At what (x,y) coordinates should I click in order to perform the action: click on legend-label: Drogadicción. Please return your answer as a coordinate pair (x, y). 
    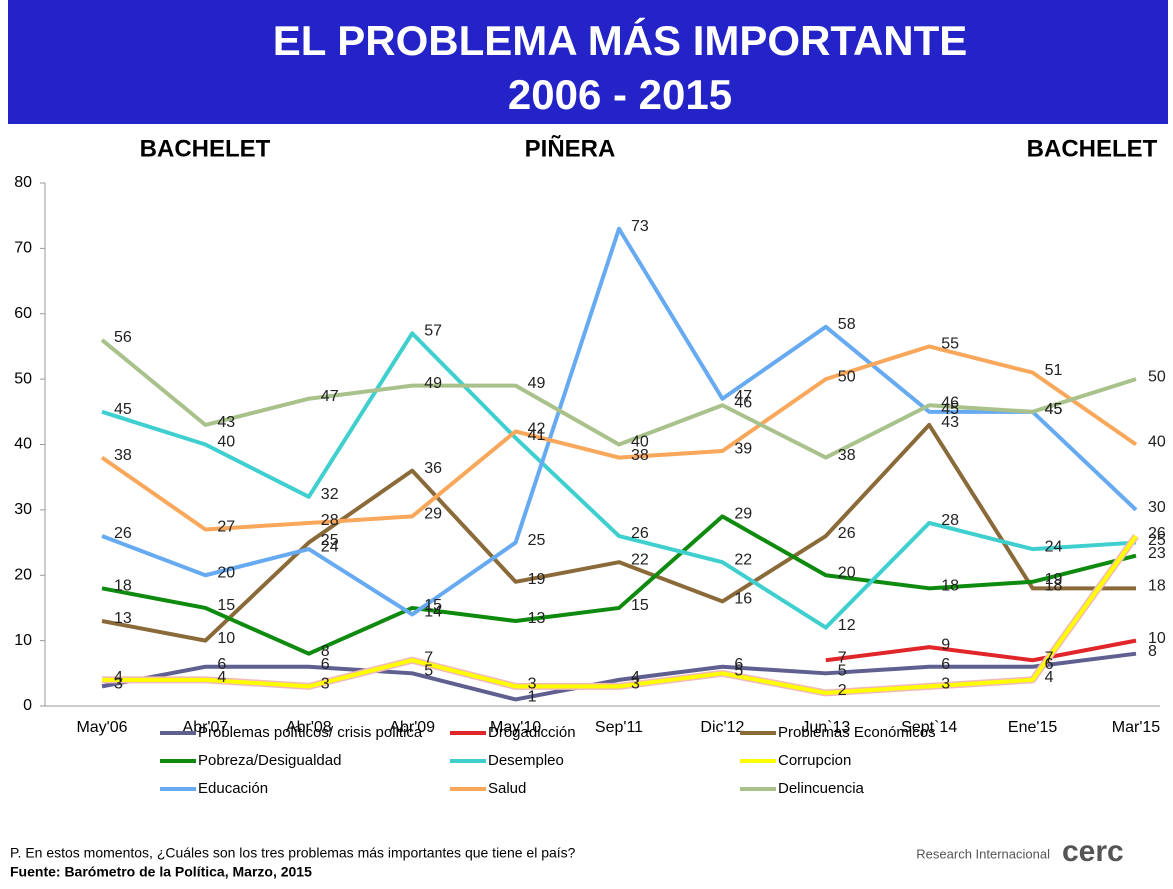
    Looking at the image, I should click on (532, 732).